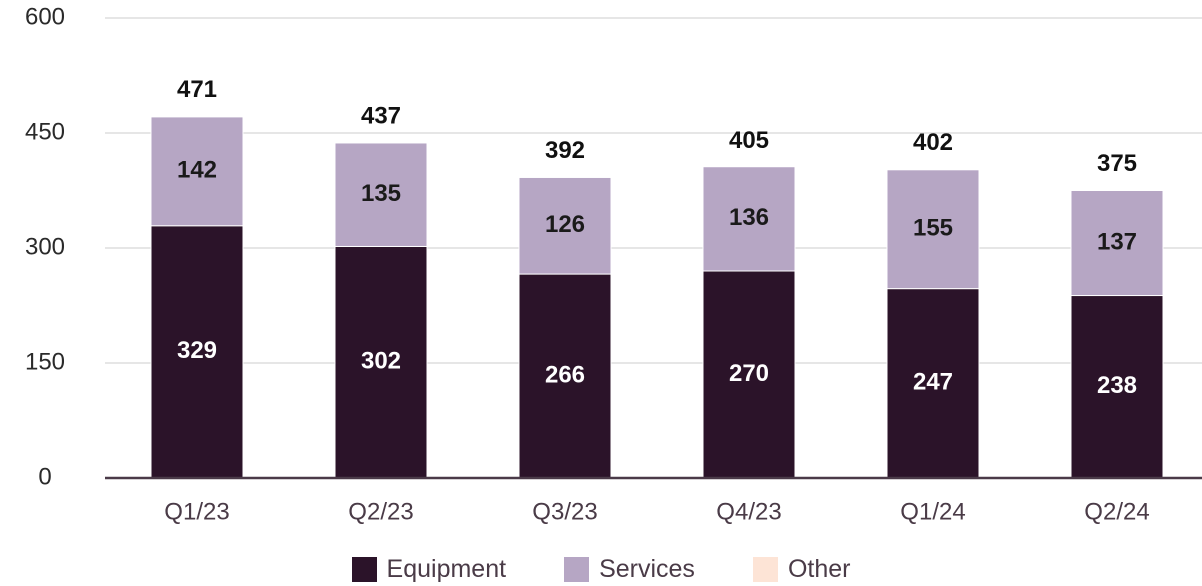  I want to click on bar-value-label: 136, so click(749, 217).